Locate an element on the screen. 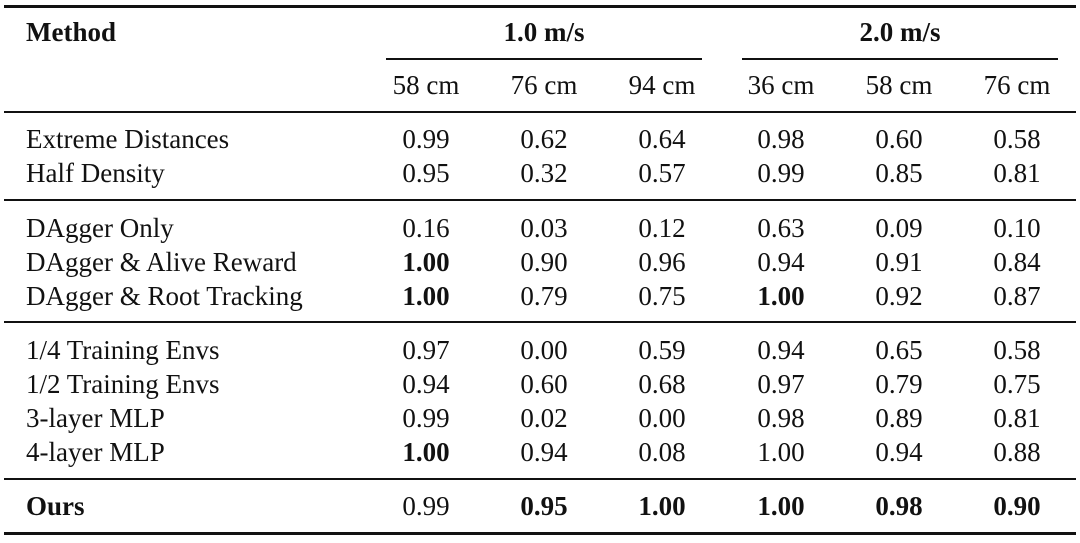 The width and height of the screenshot is (1080, 543). table-cell: 0.03 is located at coordinates (544, 228).